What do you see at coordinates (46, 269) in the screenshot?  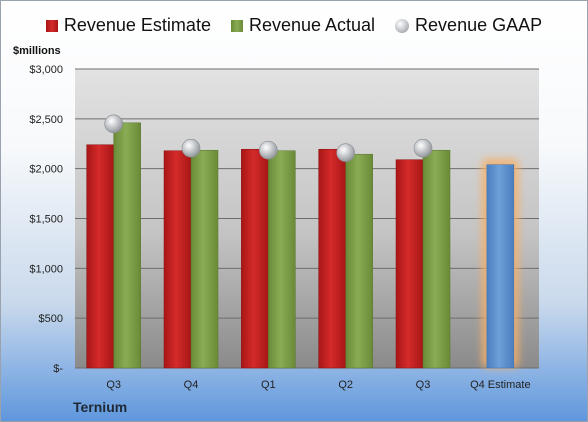 I see `y-tick-label: $1,000` at bounding box center [46, 269].